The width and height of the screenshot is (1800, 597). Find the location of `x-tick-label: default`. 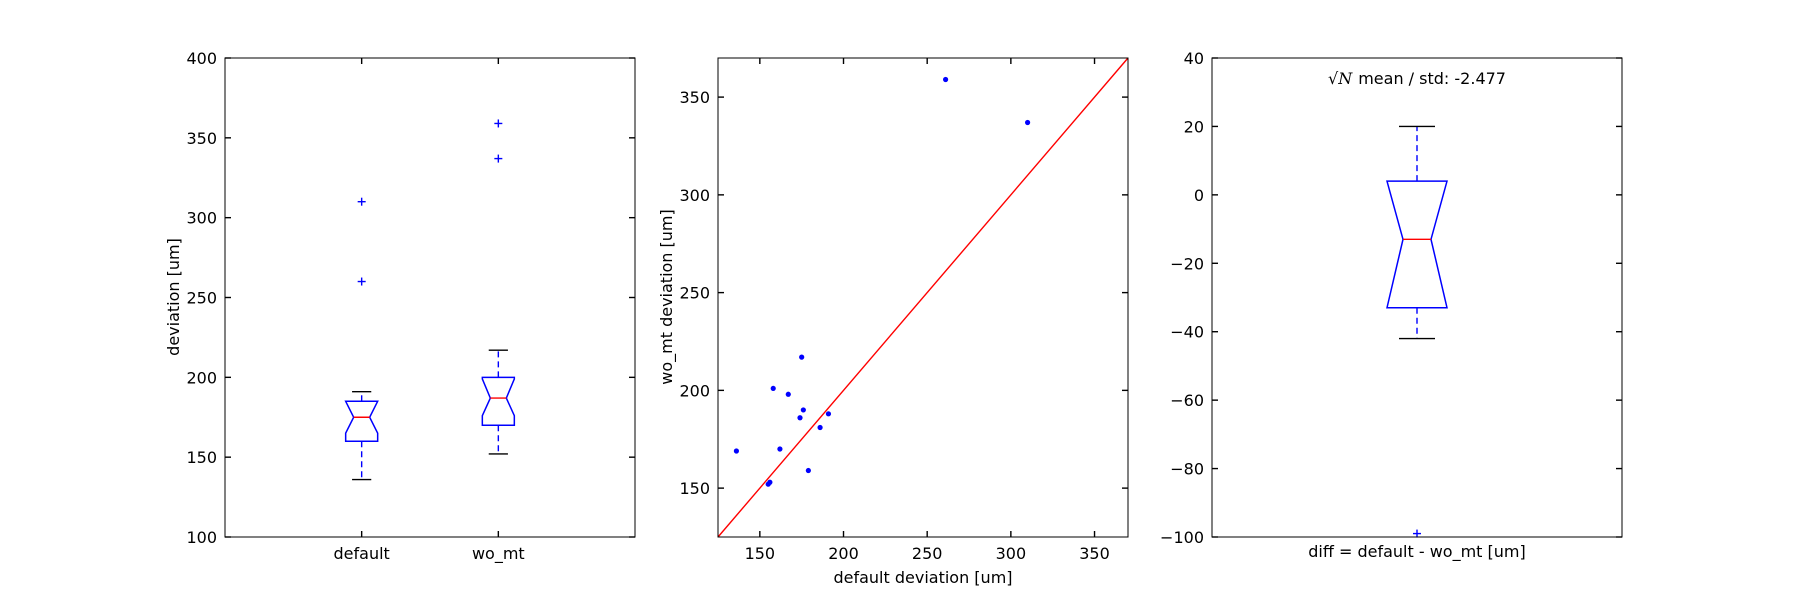

x-tick-label: default is located at coordinates (362, 553).